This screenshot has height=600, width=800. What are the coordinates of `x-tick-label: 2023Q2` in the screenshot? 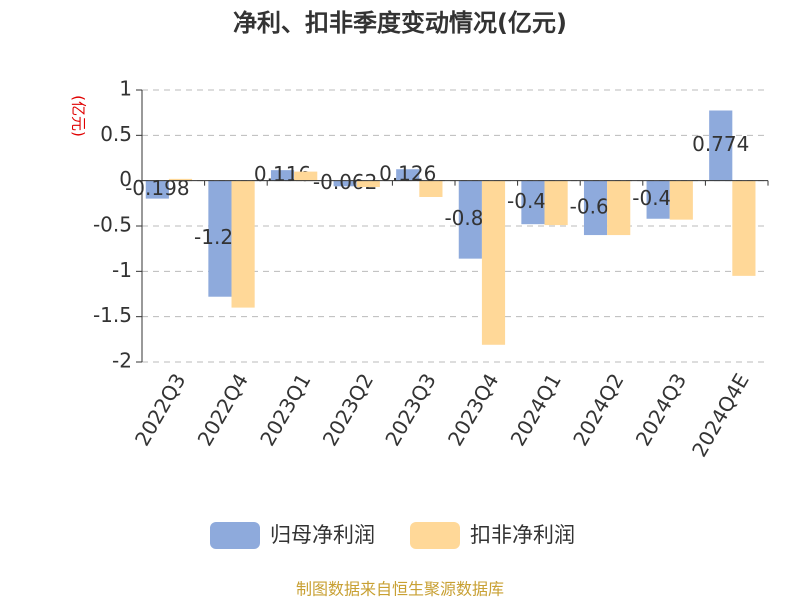 It's located at (348, 409).